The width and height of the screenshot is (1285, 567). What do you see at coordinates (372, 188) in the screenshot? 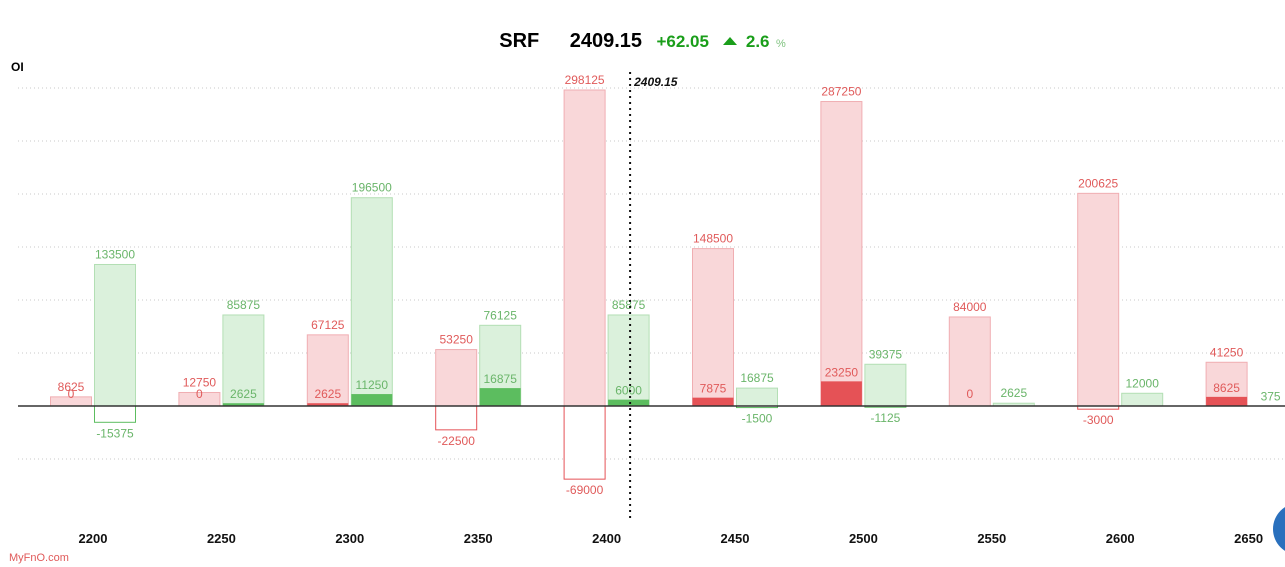
I see `put-oi-label: 196500` at bounding box center [372, 188].